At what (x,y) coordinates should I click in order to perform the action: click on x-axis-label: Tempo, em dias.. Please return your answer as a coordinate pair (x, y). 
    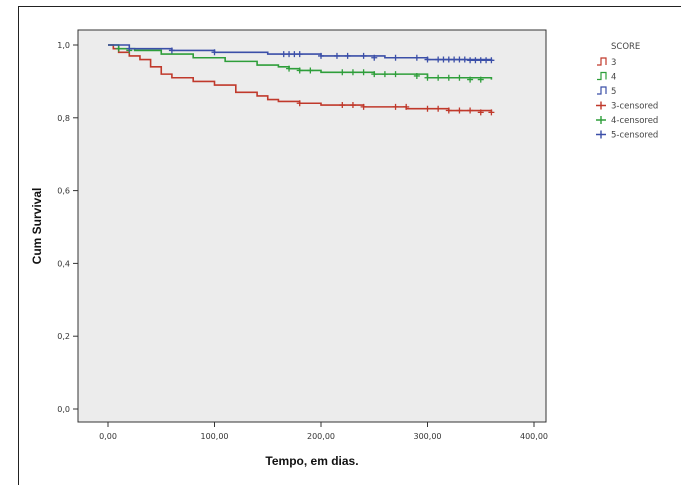
    Looking at the image, I should click on (311, 461).